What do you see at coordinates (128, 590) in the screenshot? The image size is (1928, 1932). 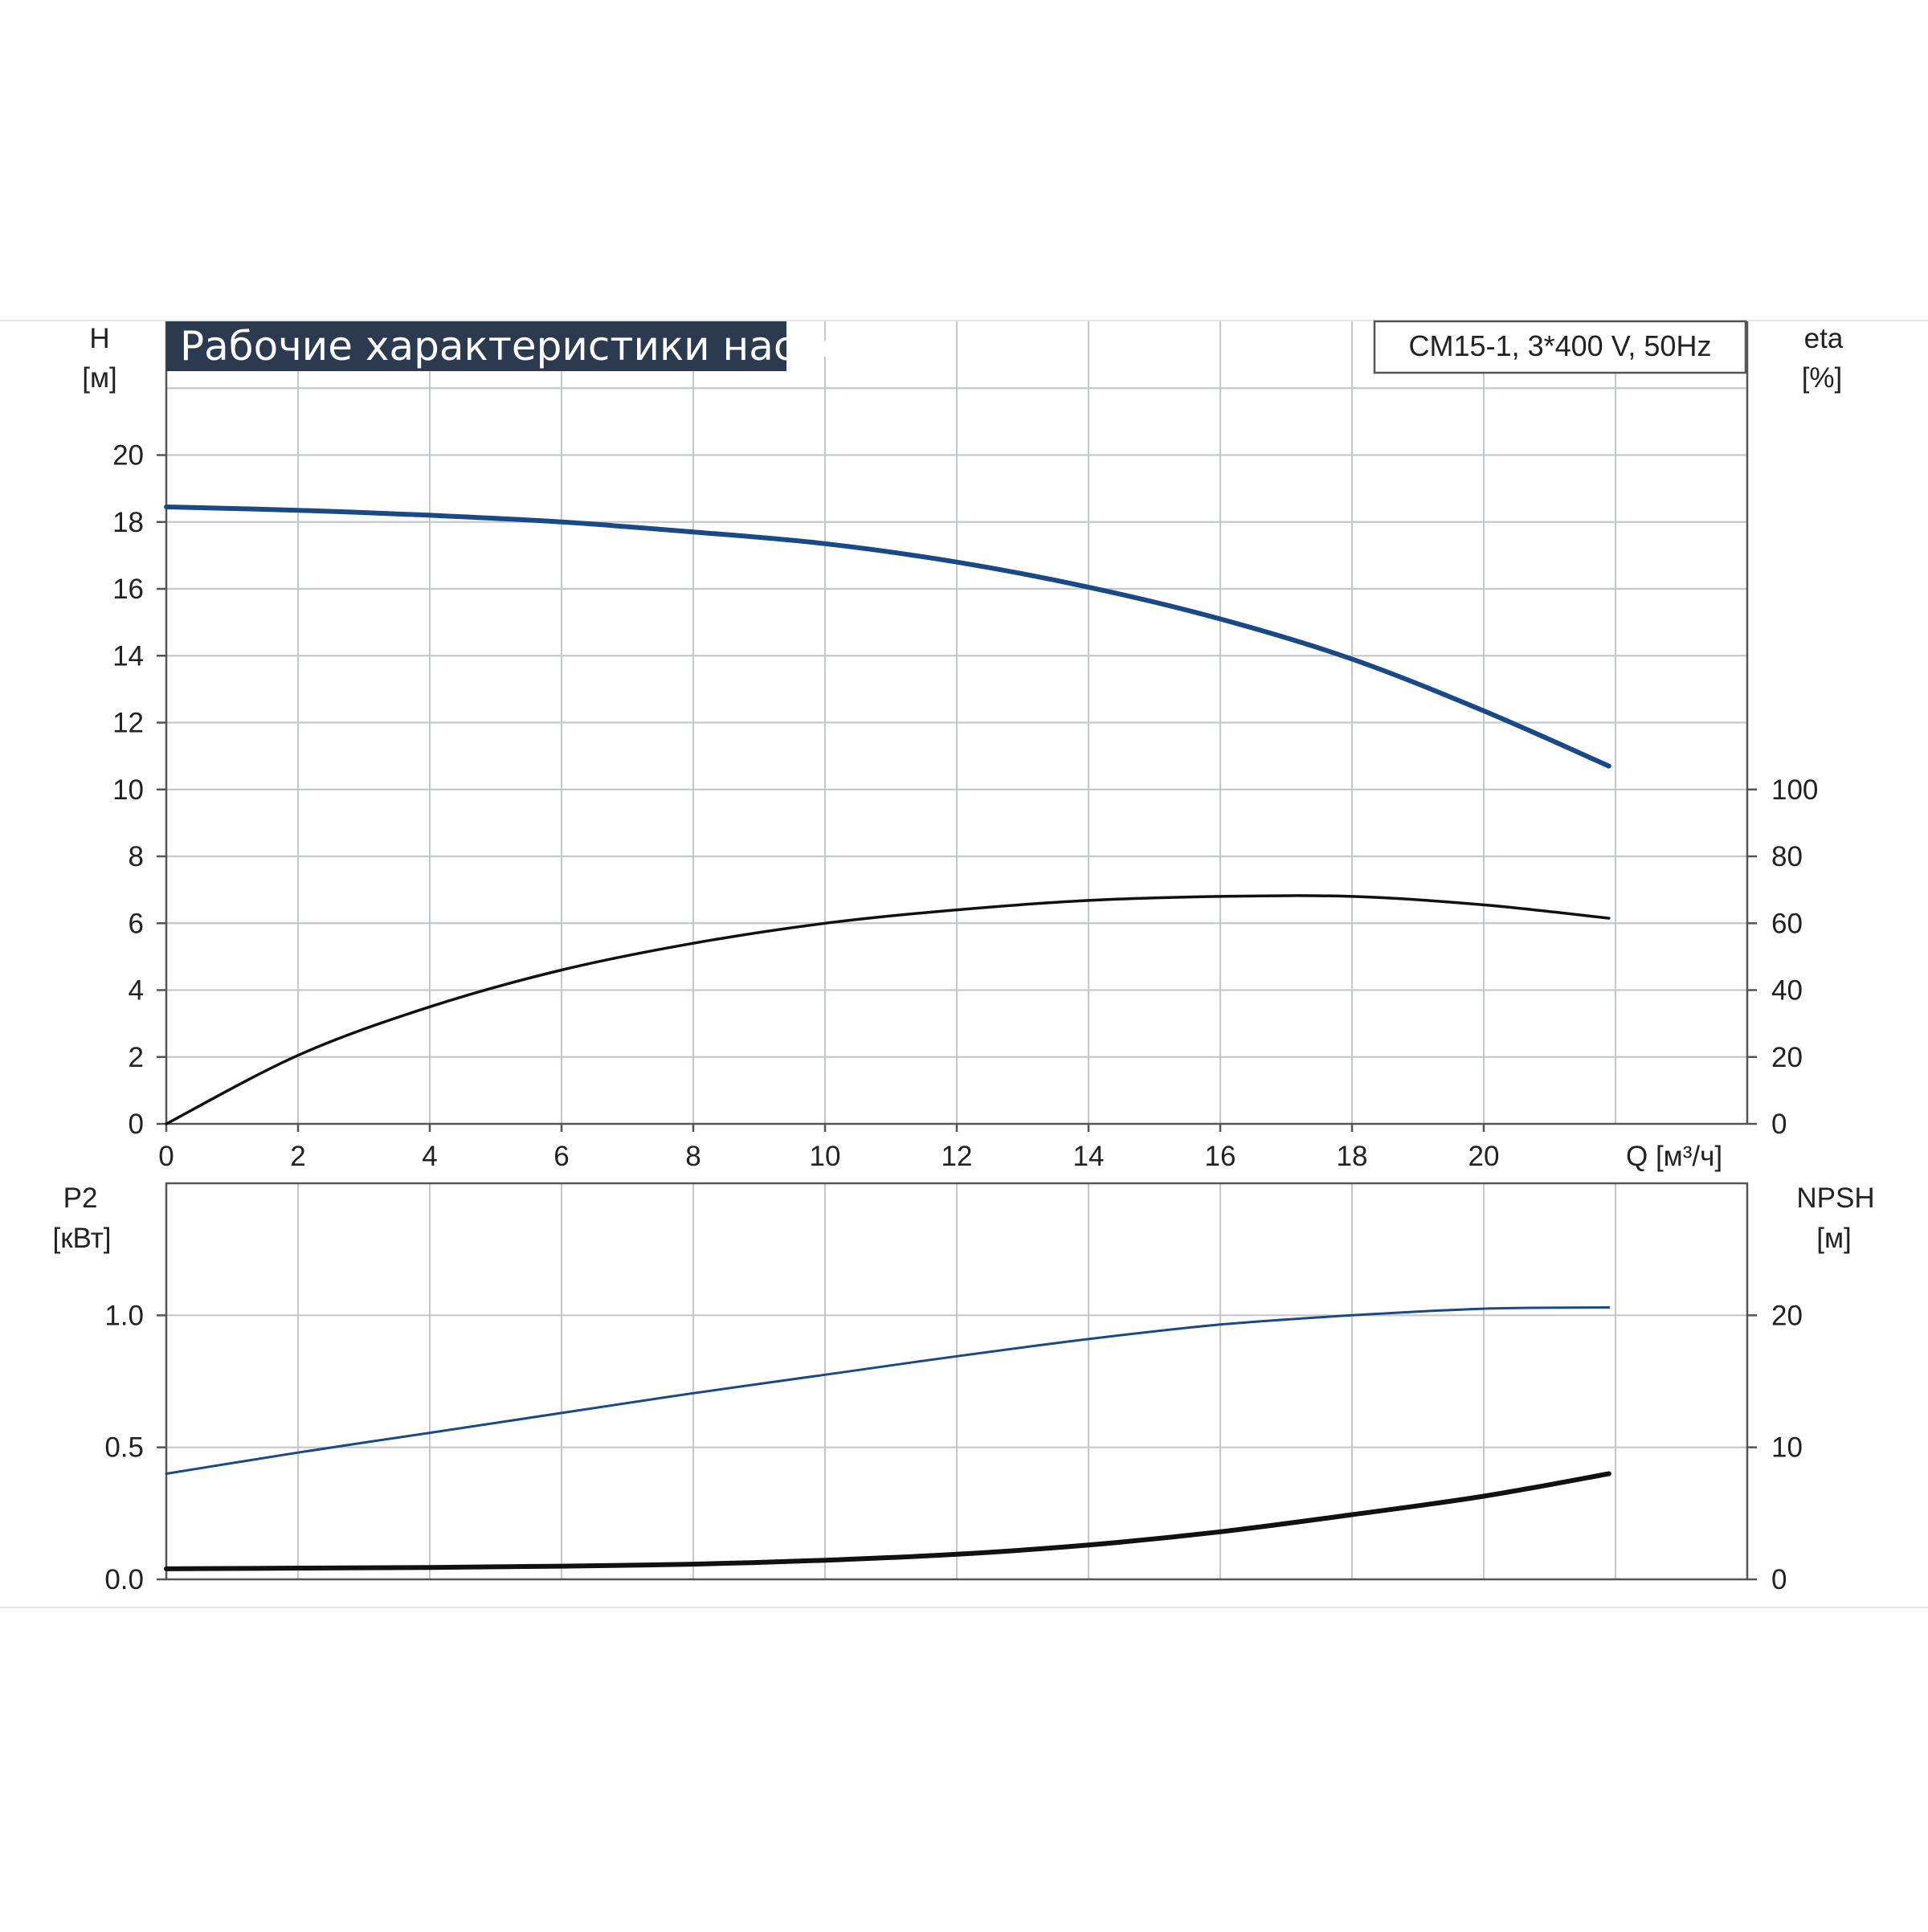 I see `h-tick-label: 16` at bounding box center [128, 590].